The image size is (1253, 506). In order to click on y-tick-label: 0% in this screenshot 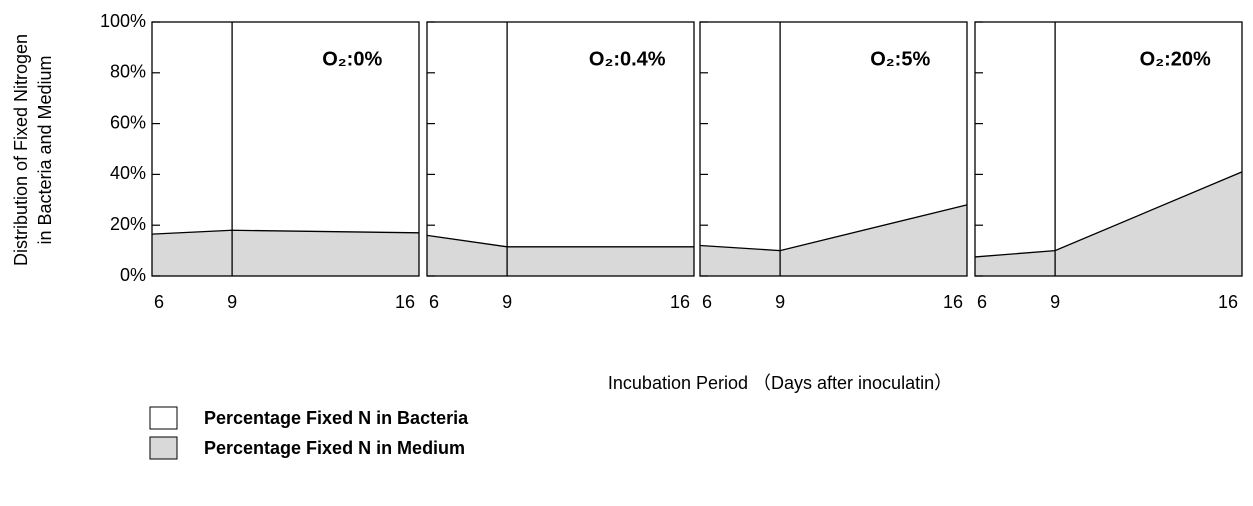, I will do `click(133, 275)`.